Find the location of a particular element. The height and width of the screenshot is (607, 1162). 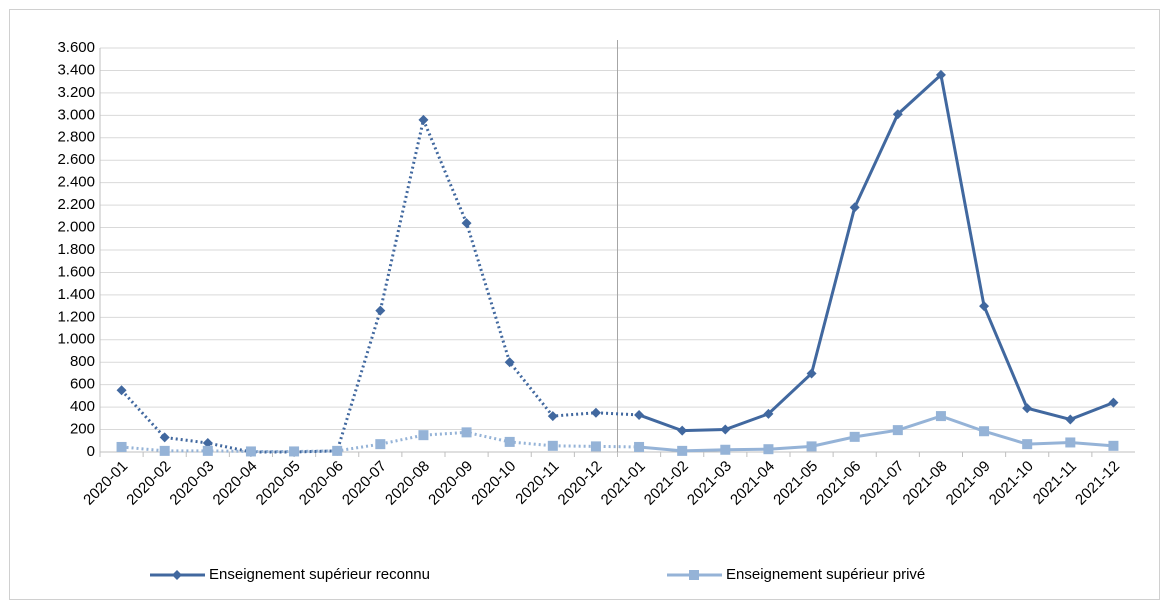

series-line is located at coordinates (876, 433).